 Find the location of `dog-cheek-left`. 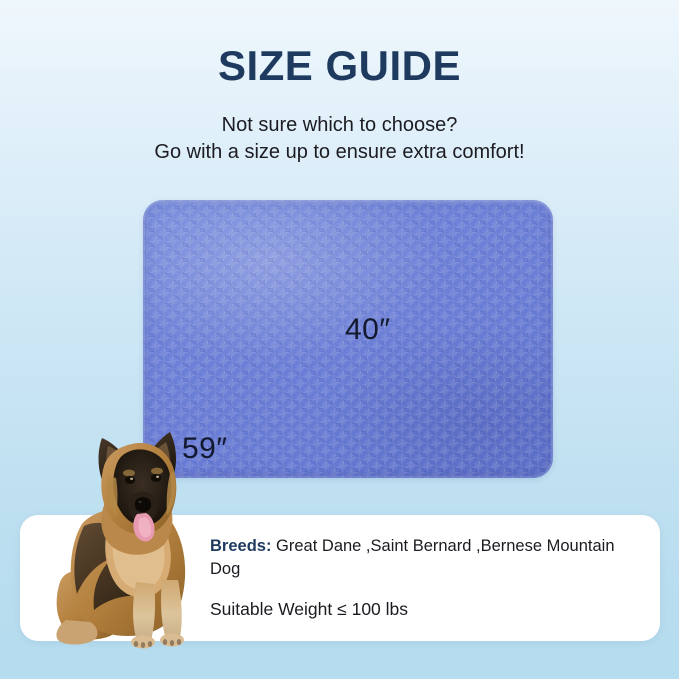

dog-cheek-left is located at coordinates (112, 496).